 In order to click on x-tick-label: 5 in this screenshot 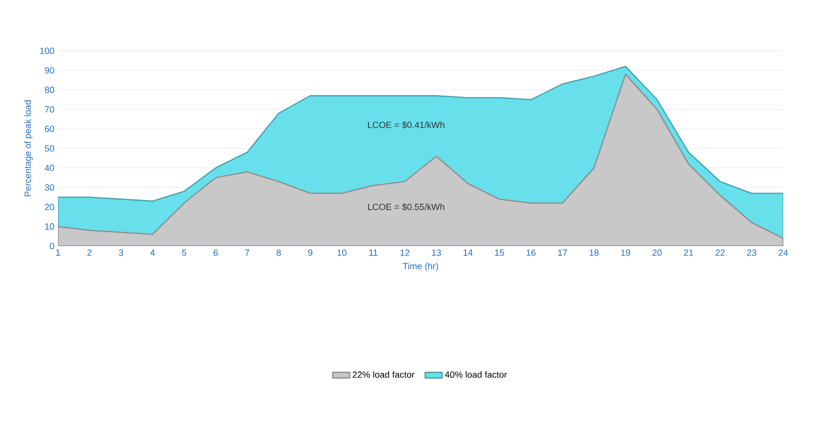, I will do `click(184, 253)`.